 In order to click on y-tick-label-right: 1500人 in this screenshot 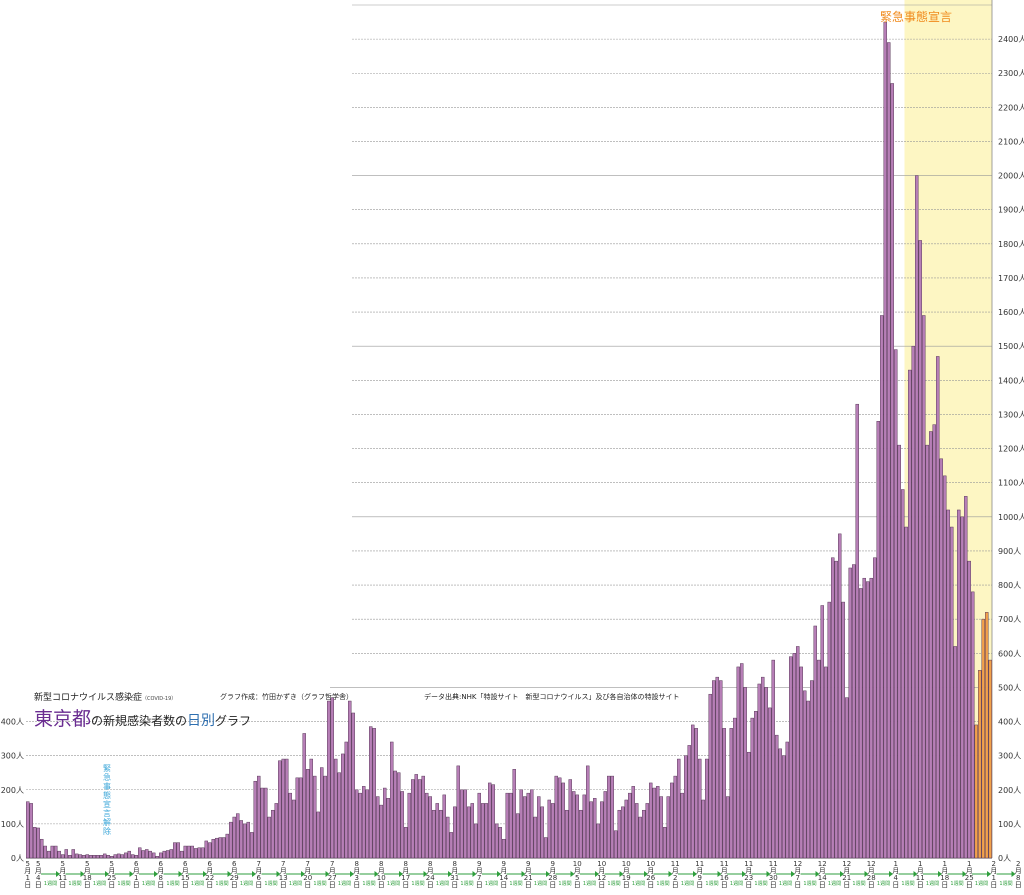, I will do `click(1011, 346)`.